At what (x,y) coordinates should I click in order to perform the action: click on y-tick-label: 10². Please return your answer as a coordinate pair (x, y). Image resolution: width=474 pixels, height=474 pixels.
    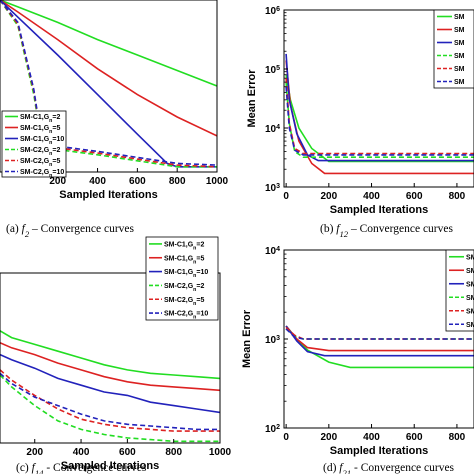
    Looking at the image, I should click on (272, 430).